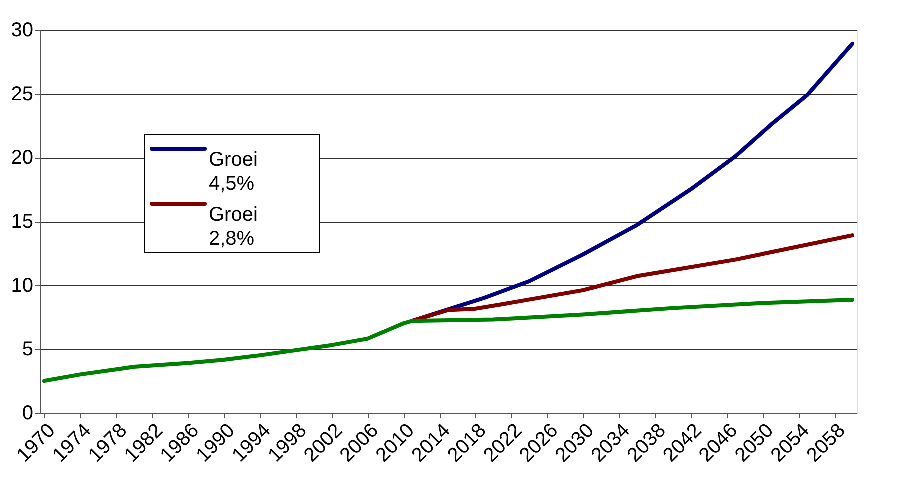 This screenshot has height=499, width=899. What do you see at coordinates (28, 413) in the screenshot?
I see `y-tick-label: 0` at bounding box center [28, 413].